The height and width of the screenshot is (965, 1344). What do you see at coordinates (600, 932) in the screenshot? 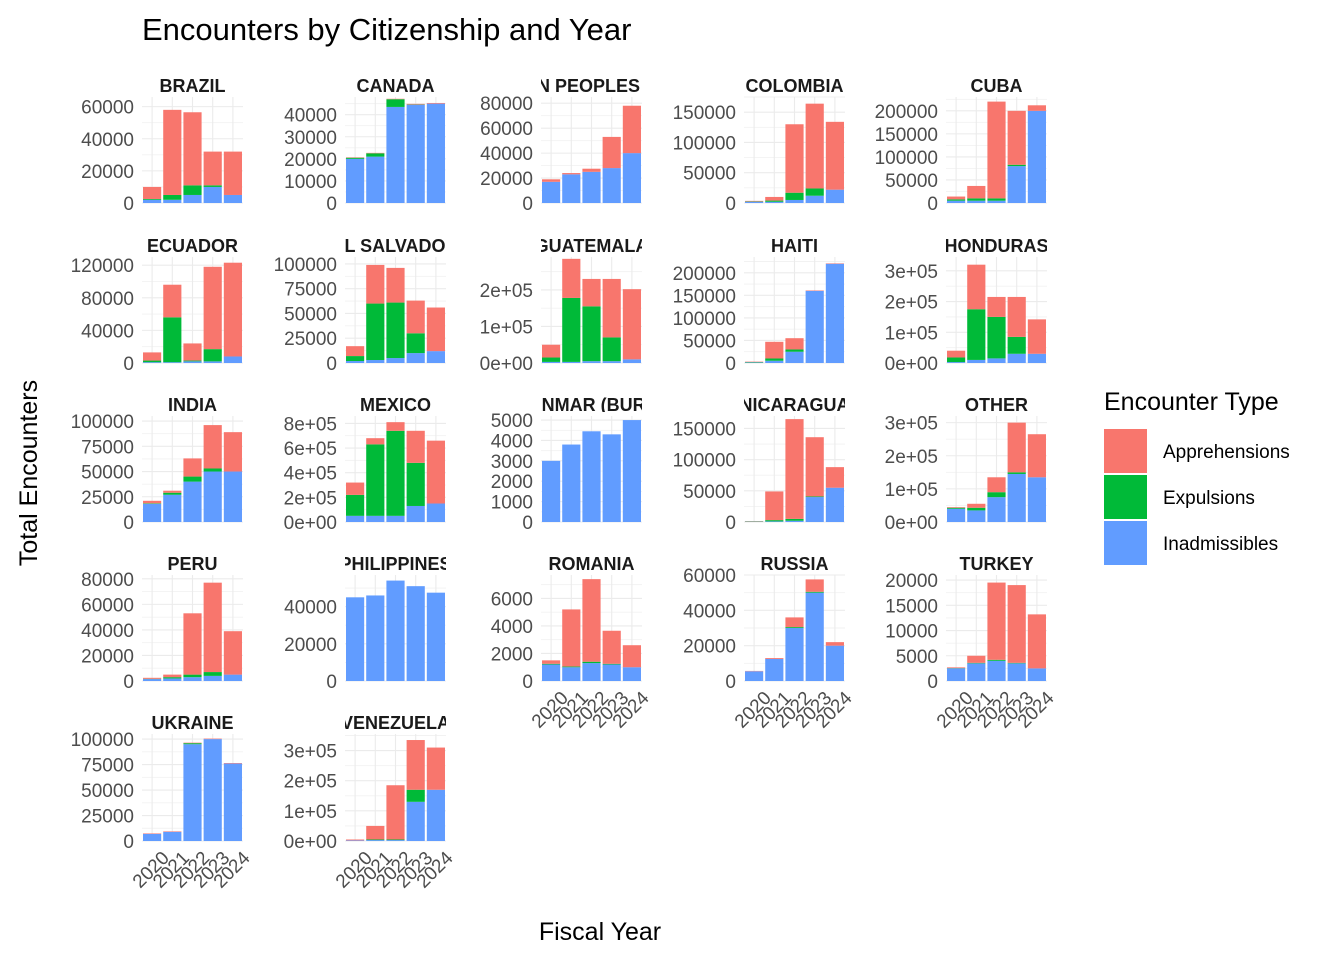
I see `x-axis-title: Fiscal Year` at bounding box center [600, 932].